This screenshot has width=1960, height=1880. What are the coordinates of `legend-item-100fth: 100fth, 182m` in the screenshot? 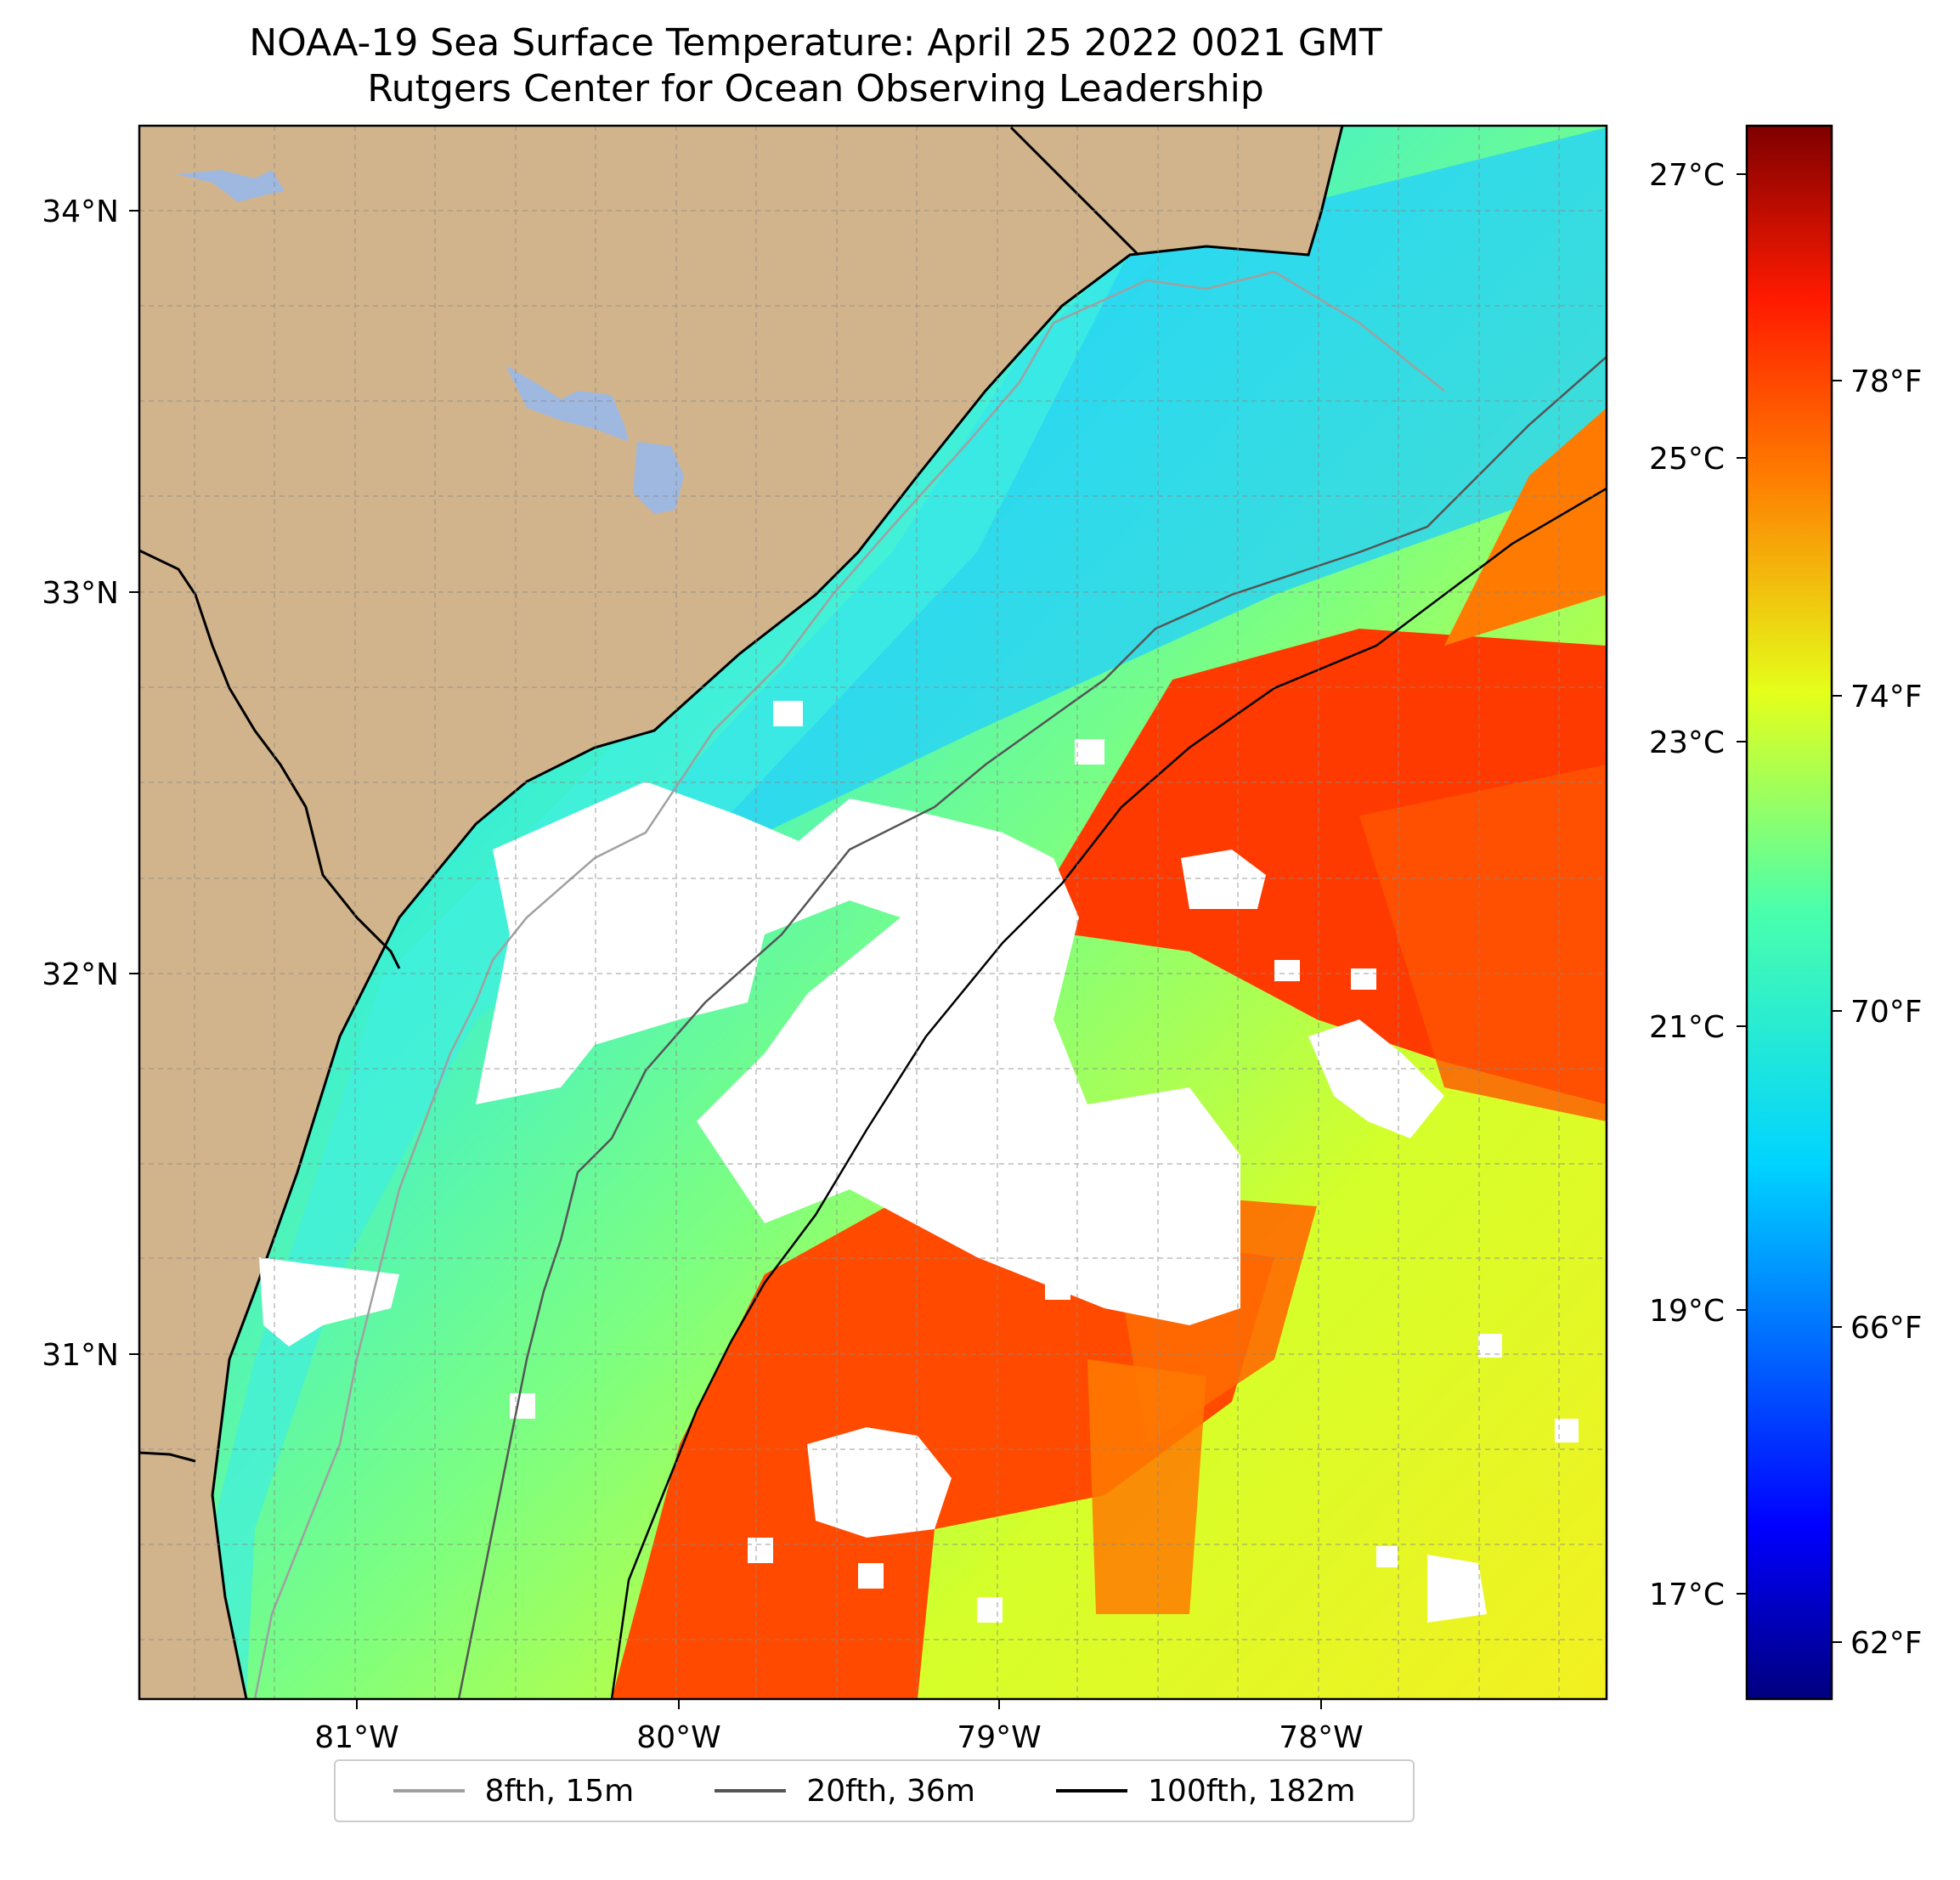 It's located at (1205, 1791).